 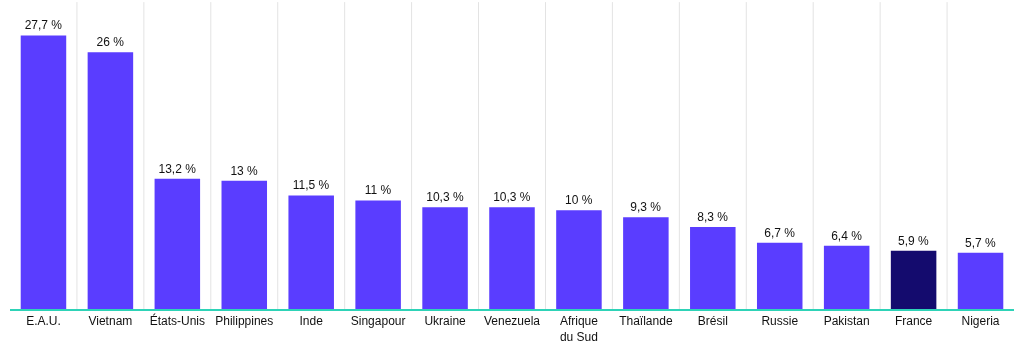 What do you see at coordinates (43, 321) in the screenshot?
I see `x-tick-label: E.A.U.` at bounding box center [43, 321].